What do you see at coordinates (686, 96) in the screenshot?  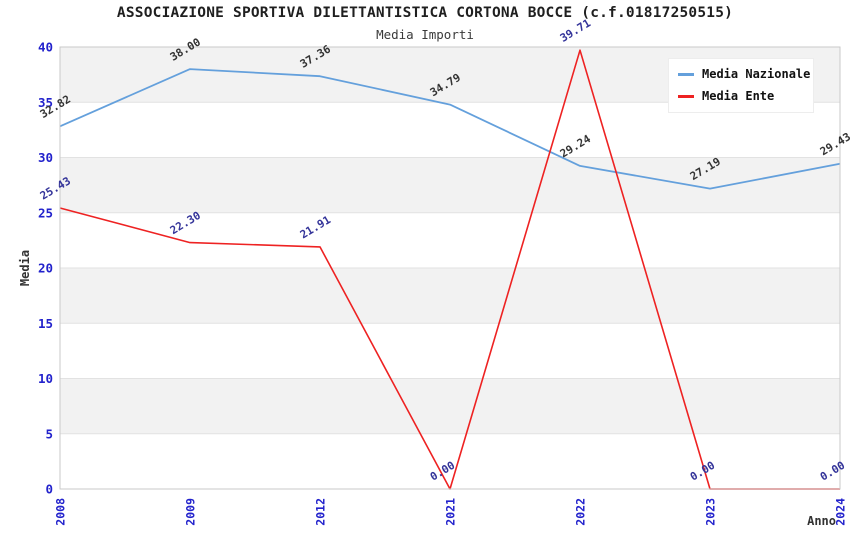 I see `media-ente-line-swatch` at bounding box center [686, 96].